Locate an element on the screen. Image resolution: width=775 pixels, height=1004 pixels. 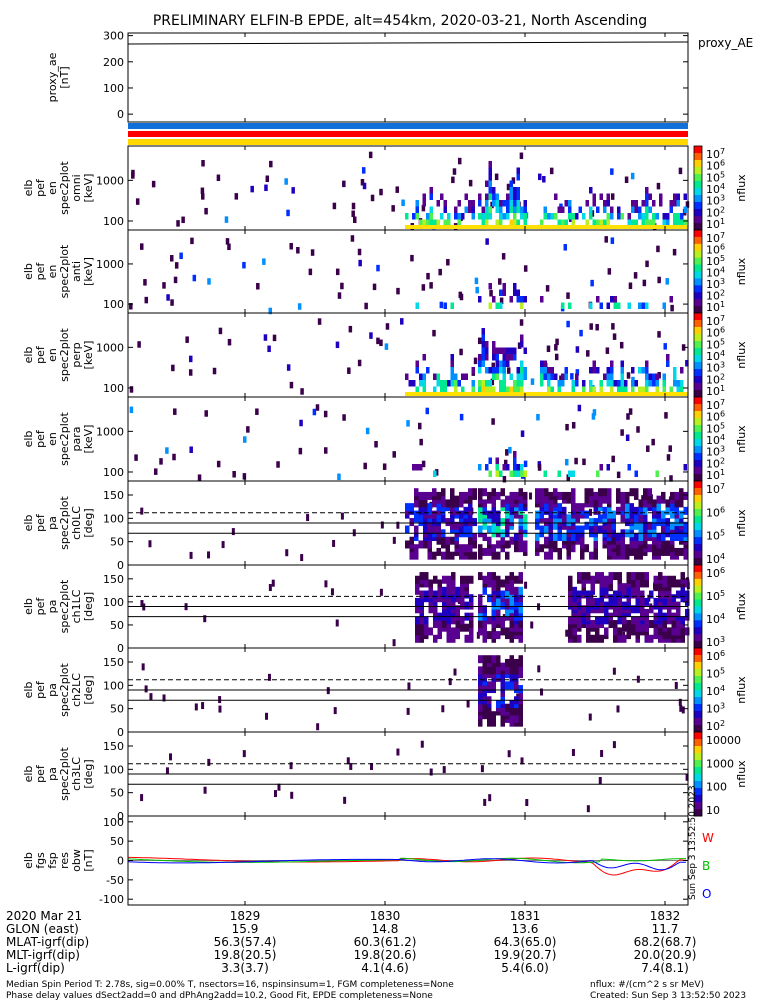
ytick-label-en_para-0: 1000 is located at coordinates (110, 431).